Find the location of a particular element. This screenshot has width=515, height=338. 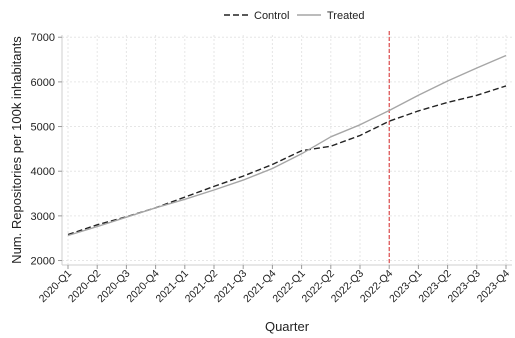

legend: Control Treated is located at coordinates (294, 16).